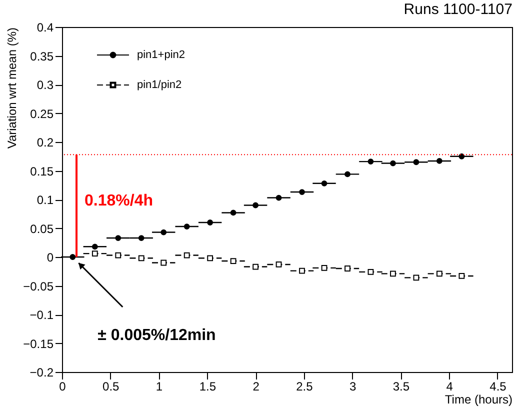 This screenshot has height=414, width=532. Describe the element at coordinates (42, 56) in the screenshot. I see `y-tick-label: 0.35` at that location.